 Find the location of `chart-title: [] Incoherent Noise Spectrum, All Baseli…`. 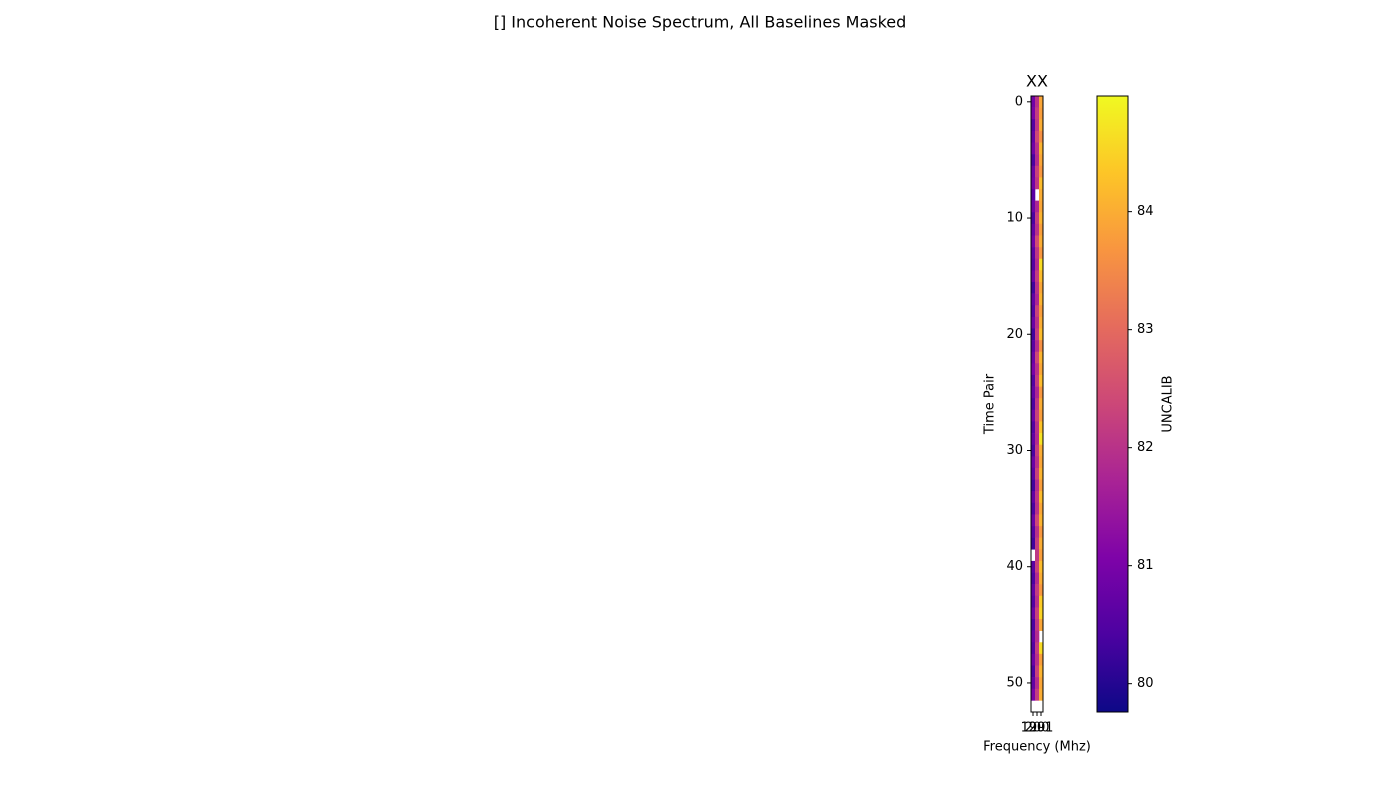

chart-title: [] Incoherent Noise Spectrum, All Baseli… is located at coordinates (700, 22).